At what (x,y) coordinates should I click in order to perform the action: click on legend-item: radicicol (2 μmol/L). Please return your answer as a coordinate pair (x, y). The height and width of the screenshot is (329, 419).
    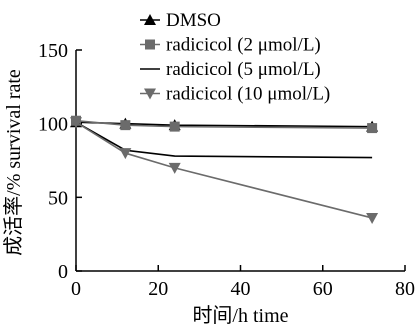
    Looking at the image, I should click on (230, 45).